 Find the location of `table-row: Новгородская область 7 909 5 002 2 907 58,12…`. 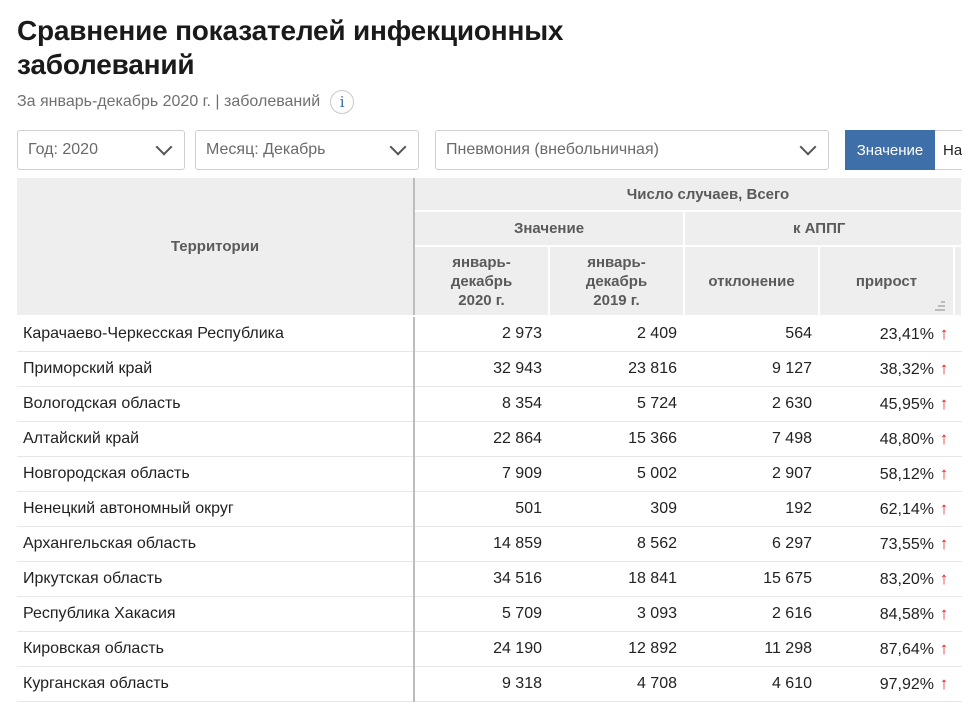

table-row: Новгородская область 7 909 5 002 2 907 58,12… is located at coordinates (489, 474).